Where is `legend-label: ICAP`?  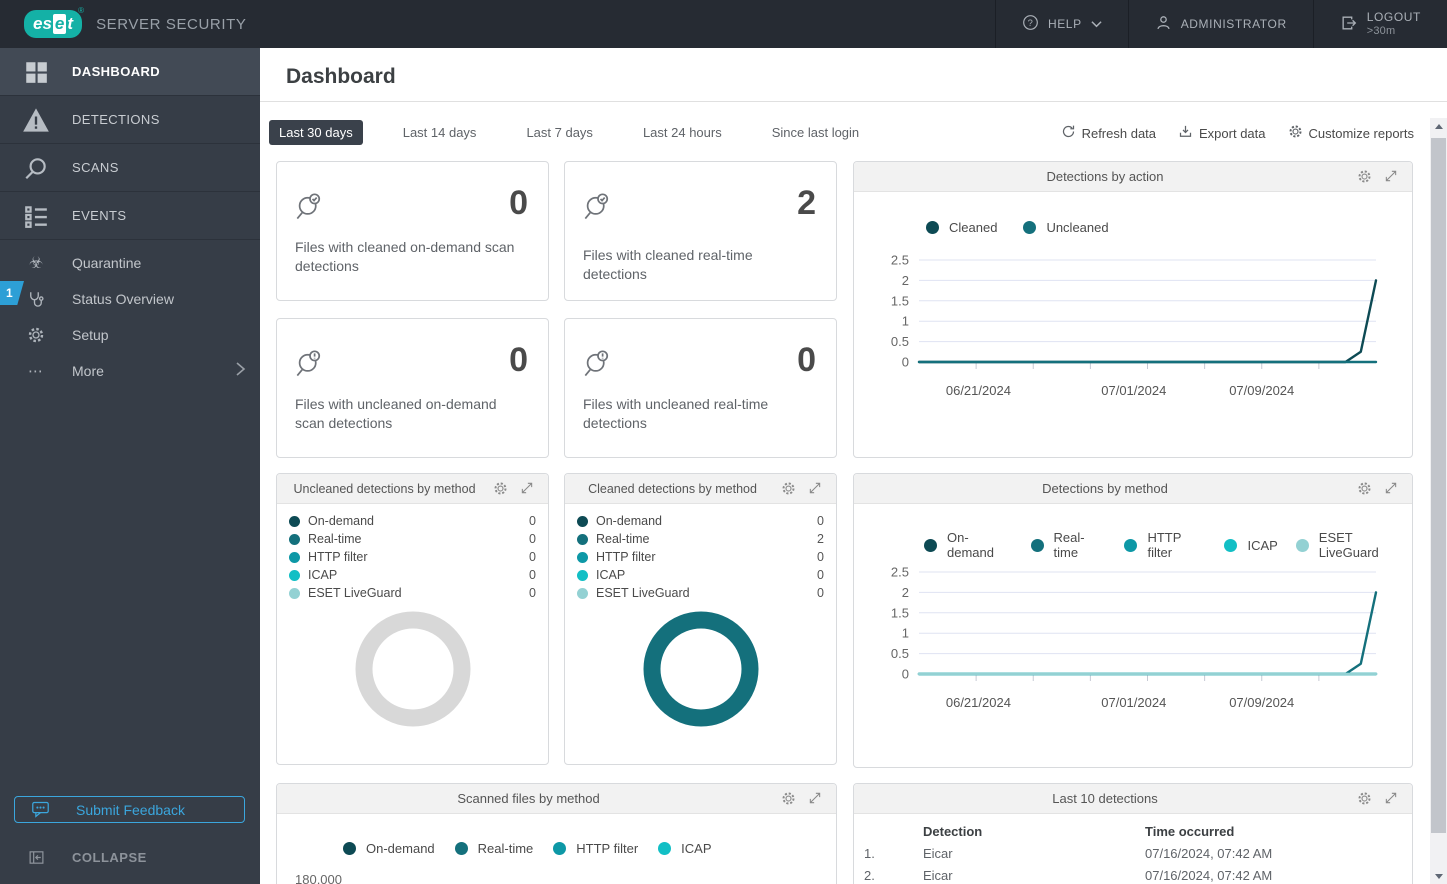
legend-label: ICAP is located at coordinates (1262, 545).